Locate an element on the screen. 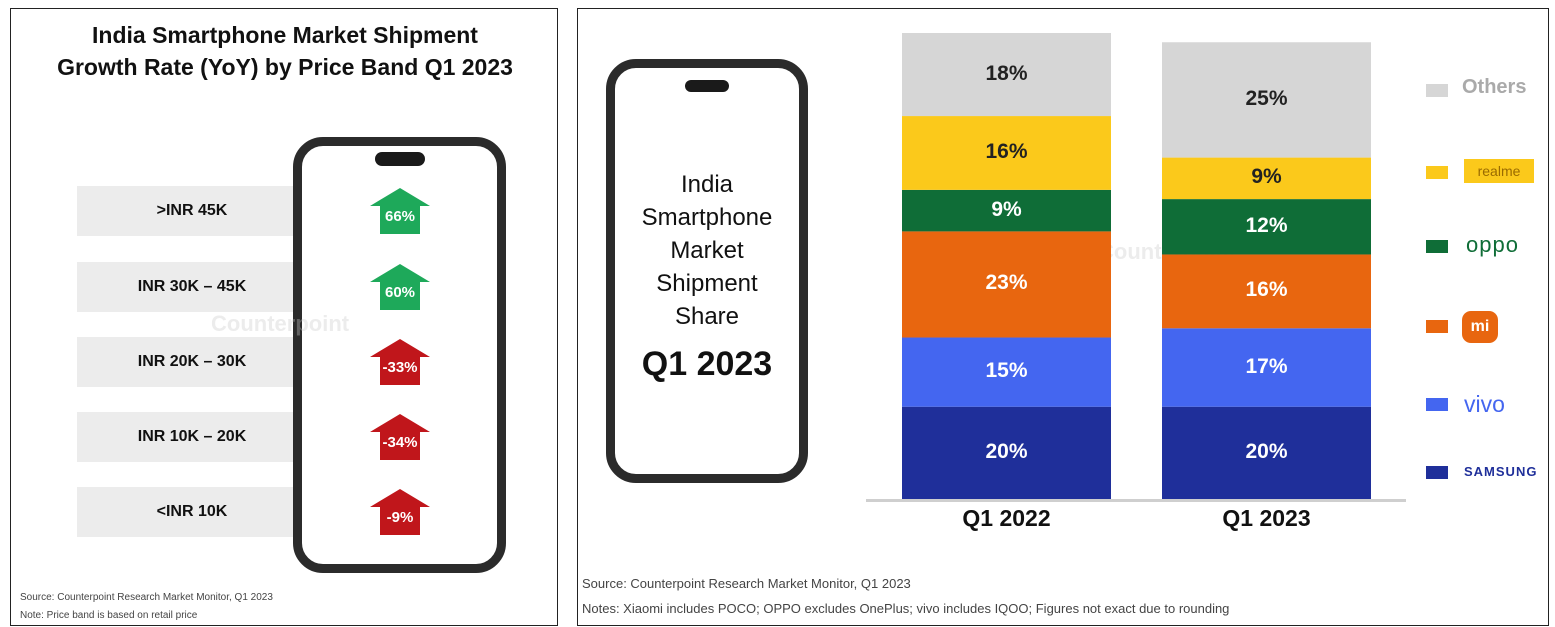 The image size is (1555, 627). chart-baseline is located at coordinates (1136, 500).